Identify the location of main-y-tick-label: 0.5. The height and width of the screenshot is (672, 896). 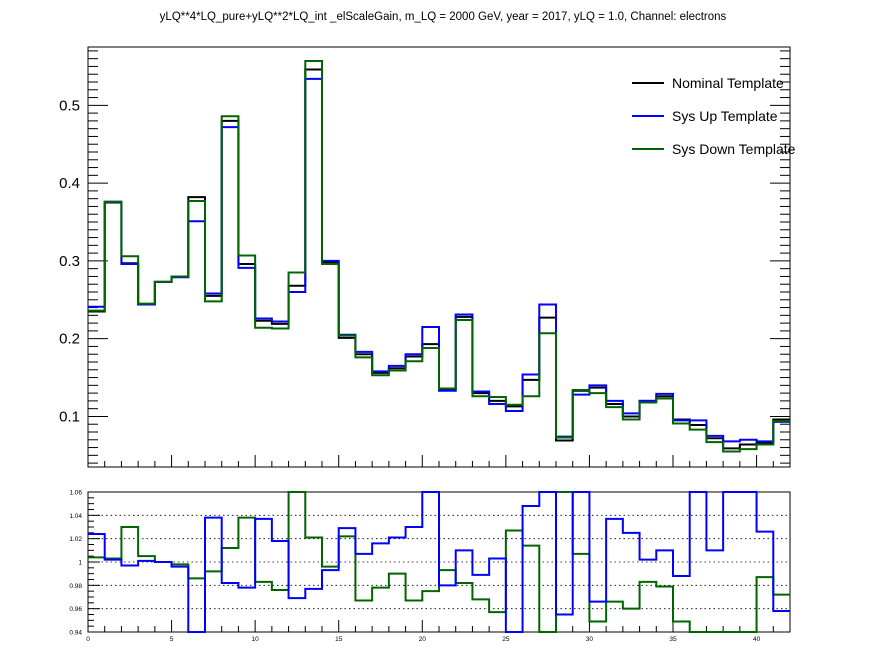
(69, 105).